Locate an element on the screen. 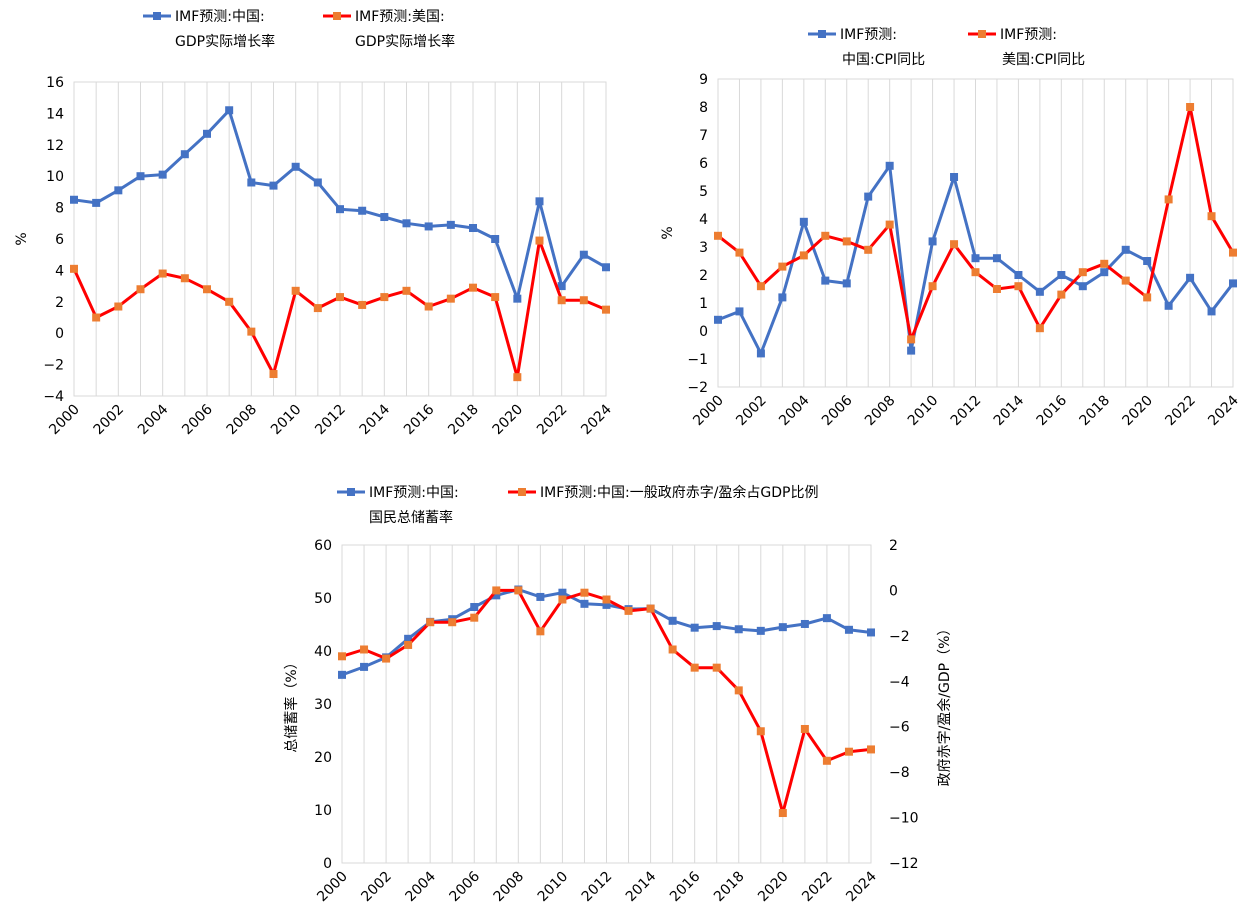 This screenshot has width=1248, height=924. legend-label: IMF预测:中国:一般政府赤字/盈余占GDP比例 is located at coordinates (679, 492).